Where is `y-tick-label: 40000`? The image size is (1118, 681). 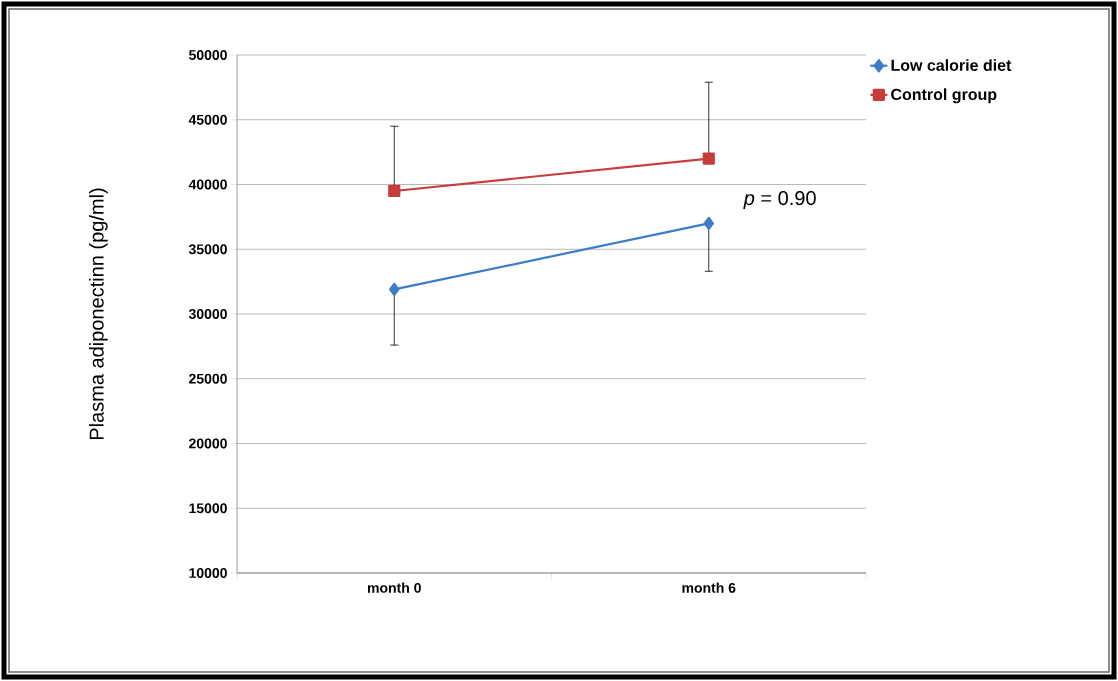 y-tick-label: 40000 is located at coordinates (207, 184).